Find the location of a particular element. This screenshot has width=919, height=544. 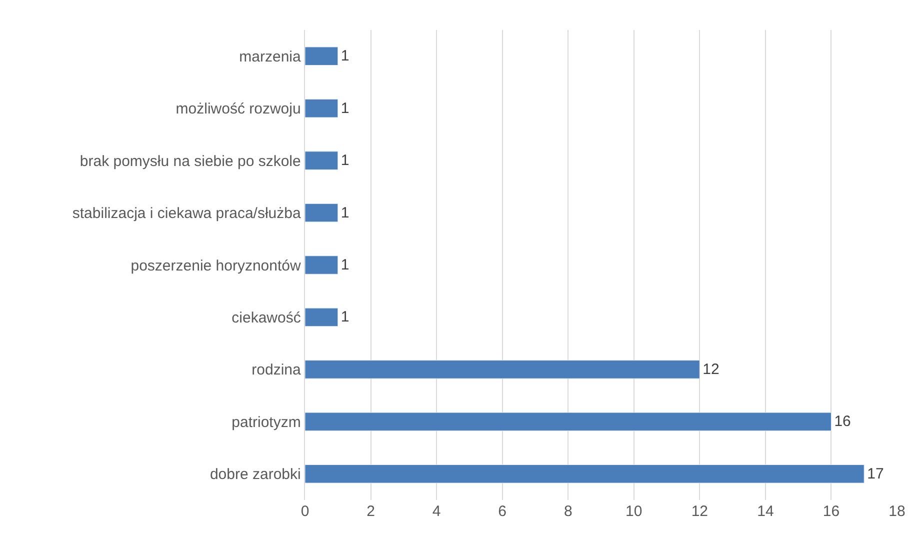

x-tick-label: 8 is located at coordinates (568, 511).